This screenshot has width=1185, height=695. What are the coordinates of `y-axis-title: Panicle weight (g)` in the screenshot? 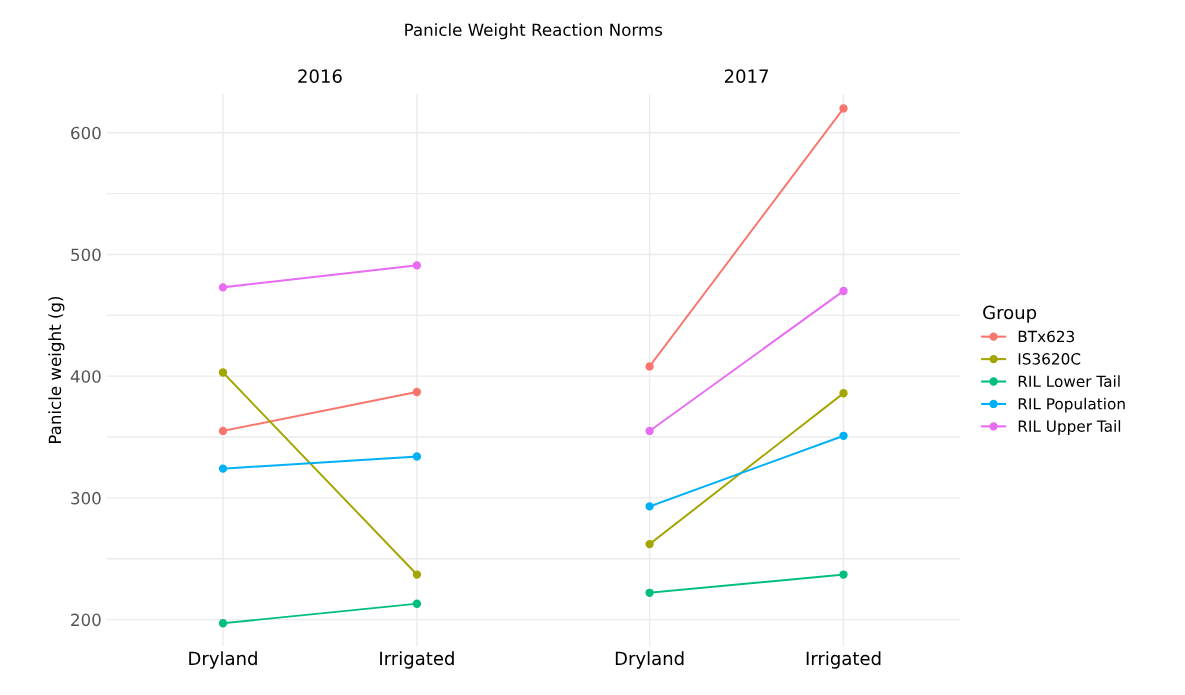 It's located at (56, 370).